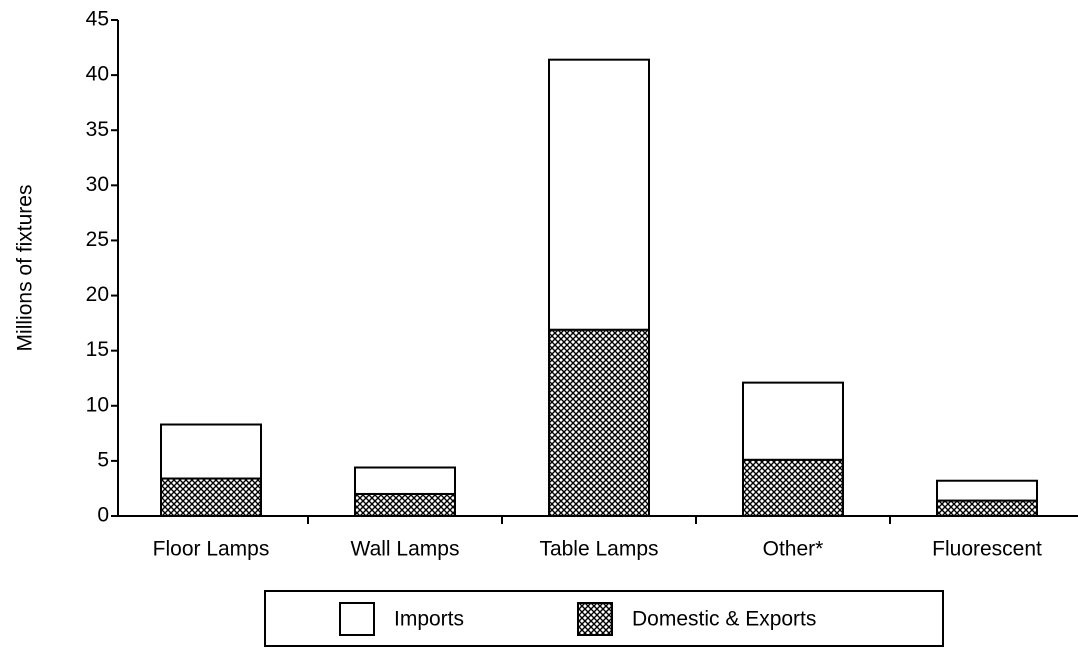 The image size is (1078, 664). I want to click on x-tick-label: Other*, so click(793, 549).